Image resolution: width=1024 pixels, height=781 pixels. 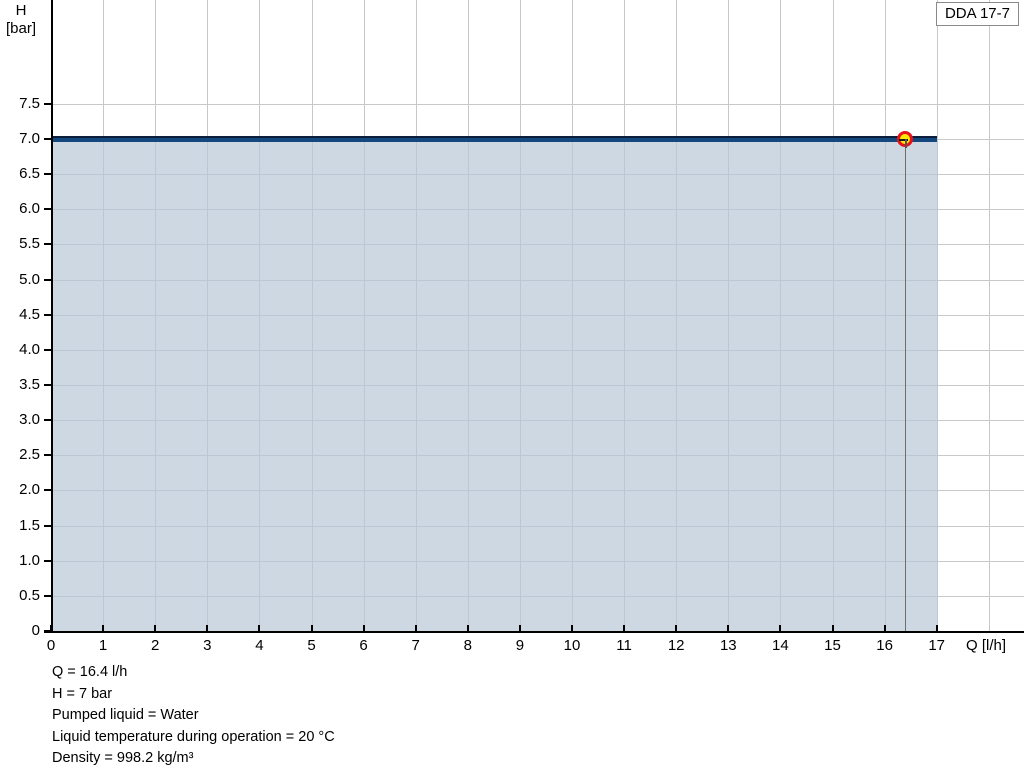 I want to click on duty-point-marker, so click(x=905, y=139).